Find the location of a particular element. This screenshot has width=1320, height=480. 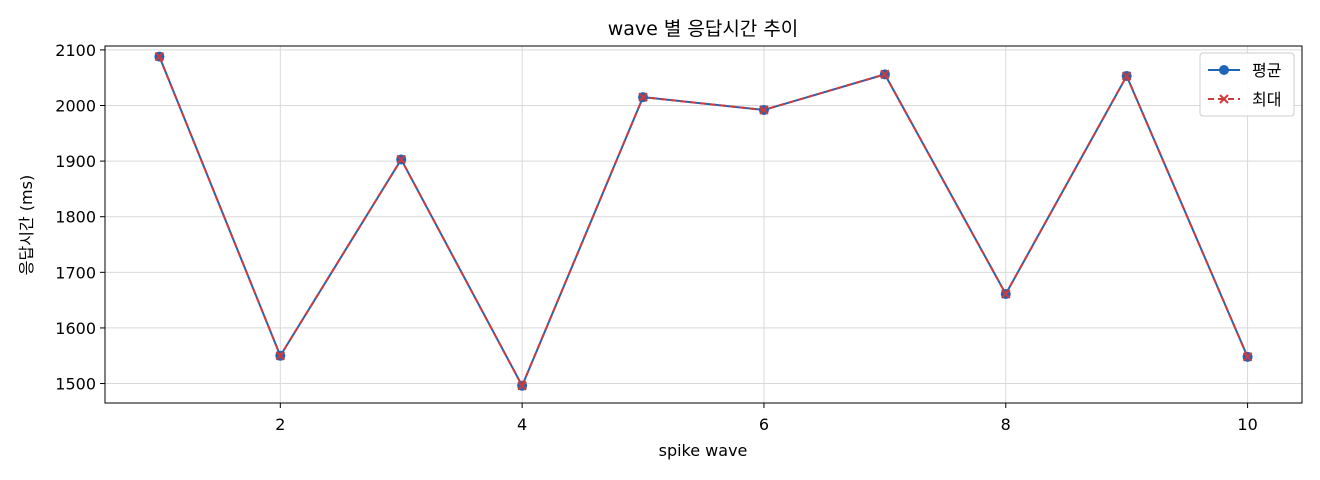

y-axis-label: 응답시간 (ms) is located at coordinates (26, 225).